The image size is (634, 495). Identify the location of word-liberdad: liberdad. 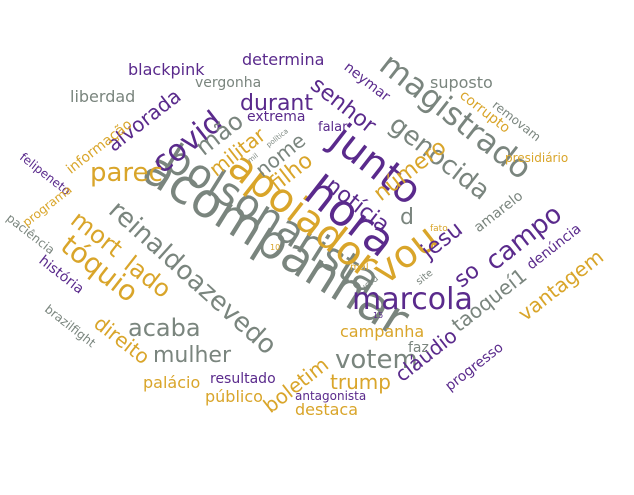
(103, 96).